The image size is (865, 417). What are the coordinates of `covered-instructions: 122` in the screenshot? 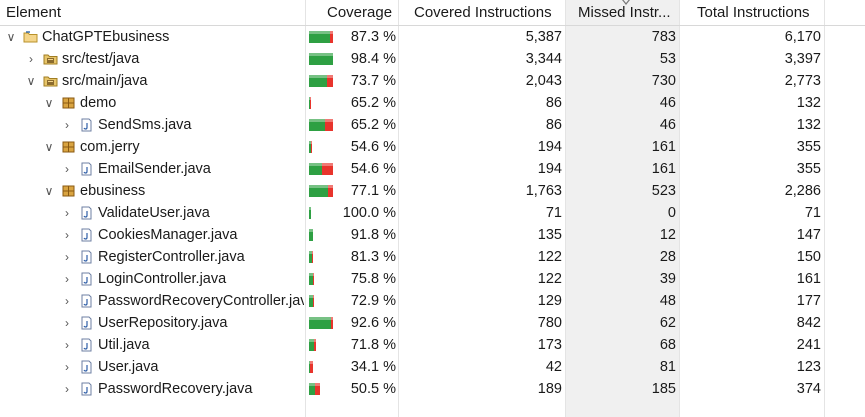 It's located at (549, 279).